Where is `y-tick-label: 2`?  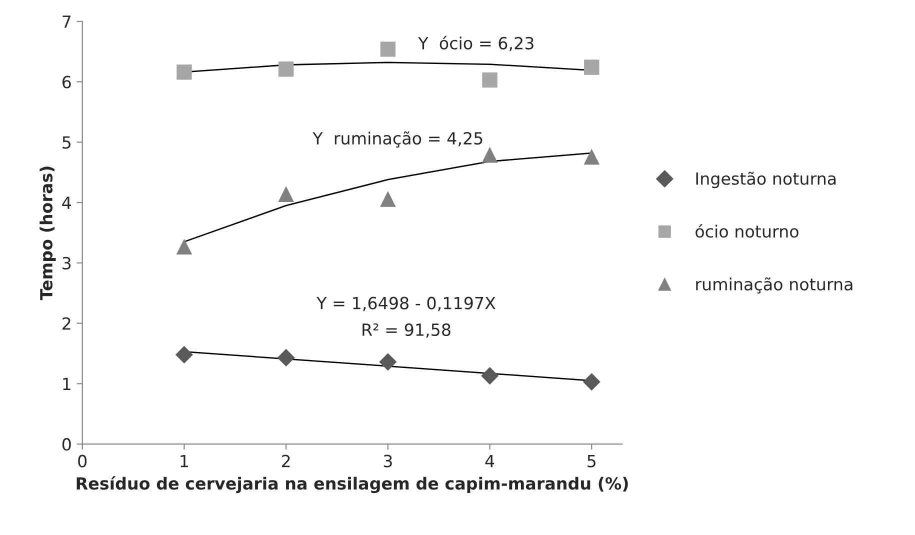 y-tick-label: 2 is located at coordinates (66, 323).